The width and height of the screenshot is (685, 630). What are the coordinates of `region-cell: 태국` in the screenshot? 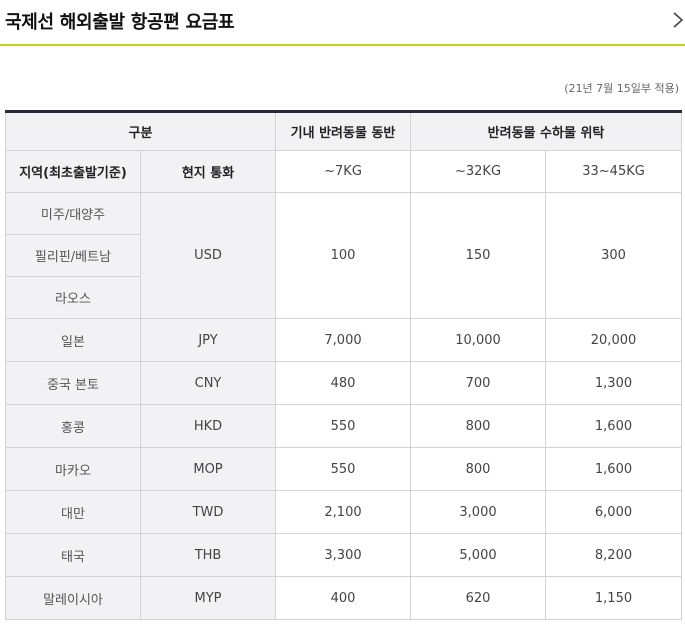 It's located at (73, 555).